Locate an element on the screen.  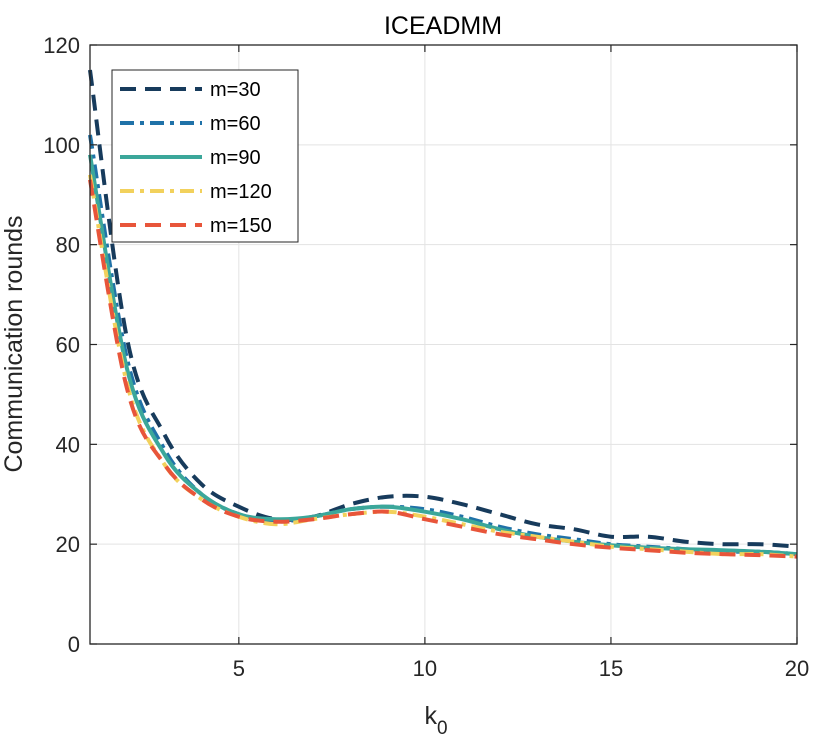
x-tick-label: 5 is located at coordinates (239, 668).